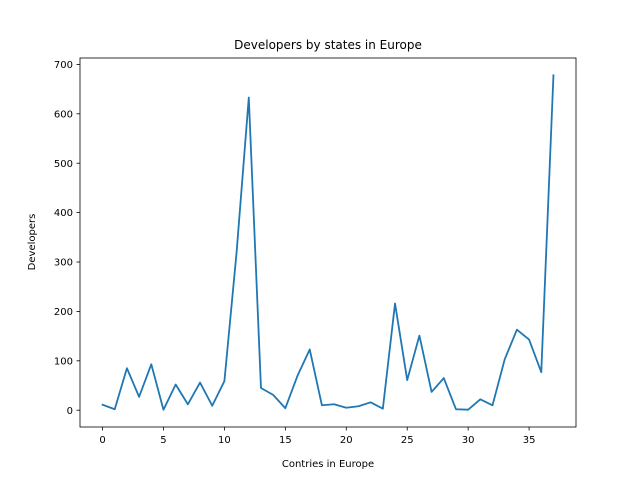 This screenshot has height=480, width=640. What do you see at coordinates (224, 440) in the screenshot?
I see `x-tick-label: 10` at bounding box center [224, 440].